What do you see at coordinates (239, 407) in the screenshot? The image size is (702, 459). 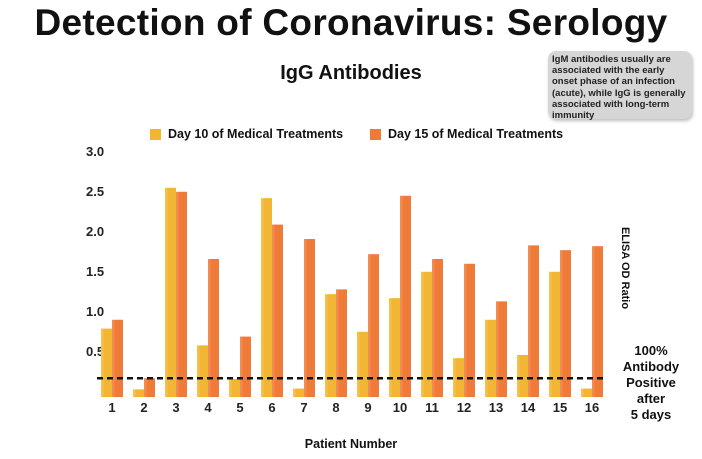 I see `x-tick-label: 5` at bounding box center [239, 407].